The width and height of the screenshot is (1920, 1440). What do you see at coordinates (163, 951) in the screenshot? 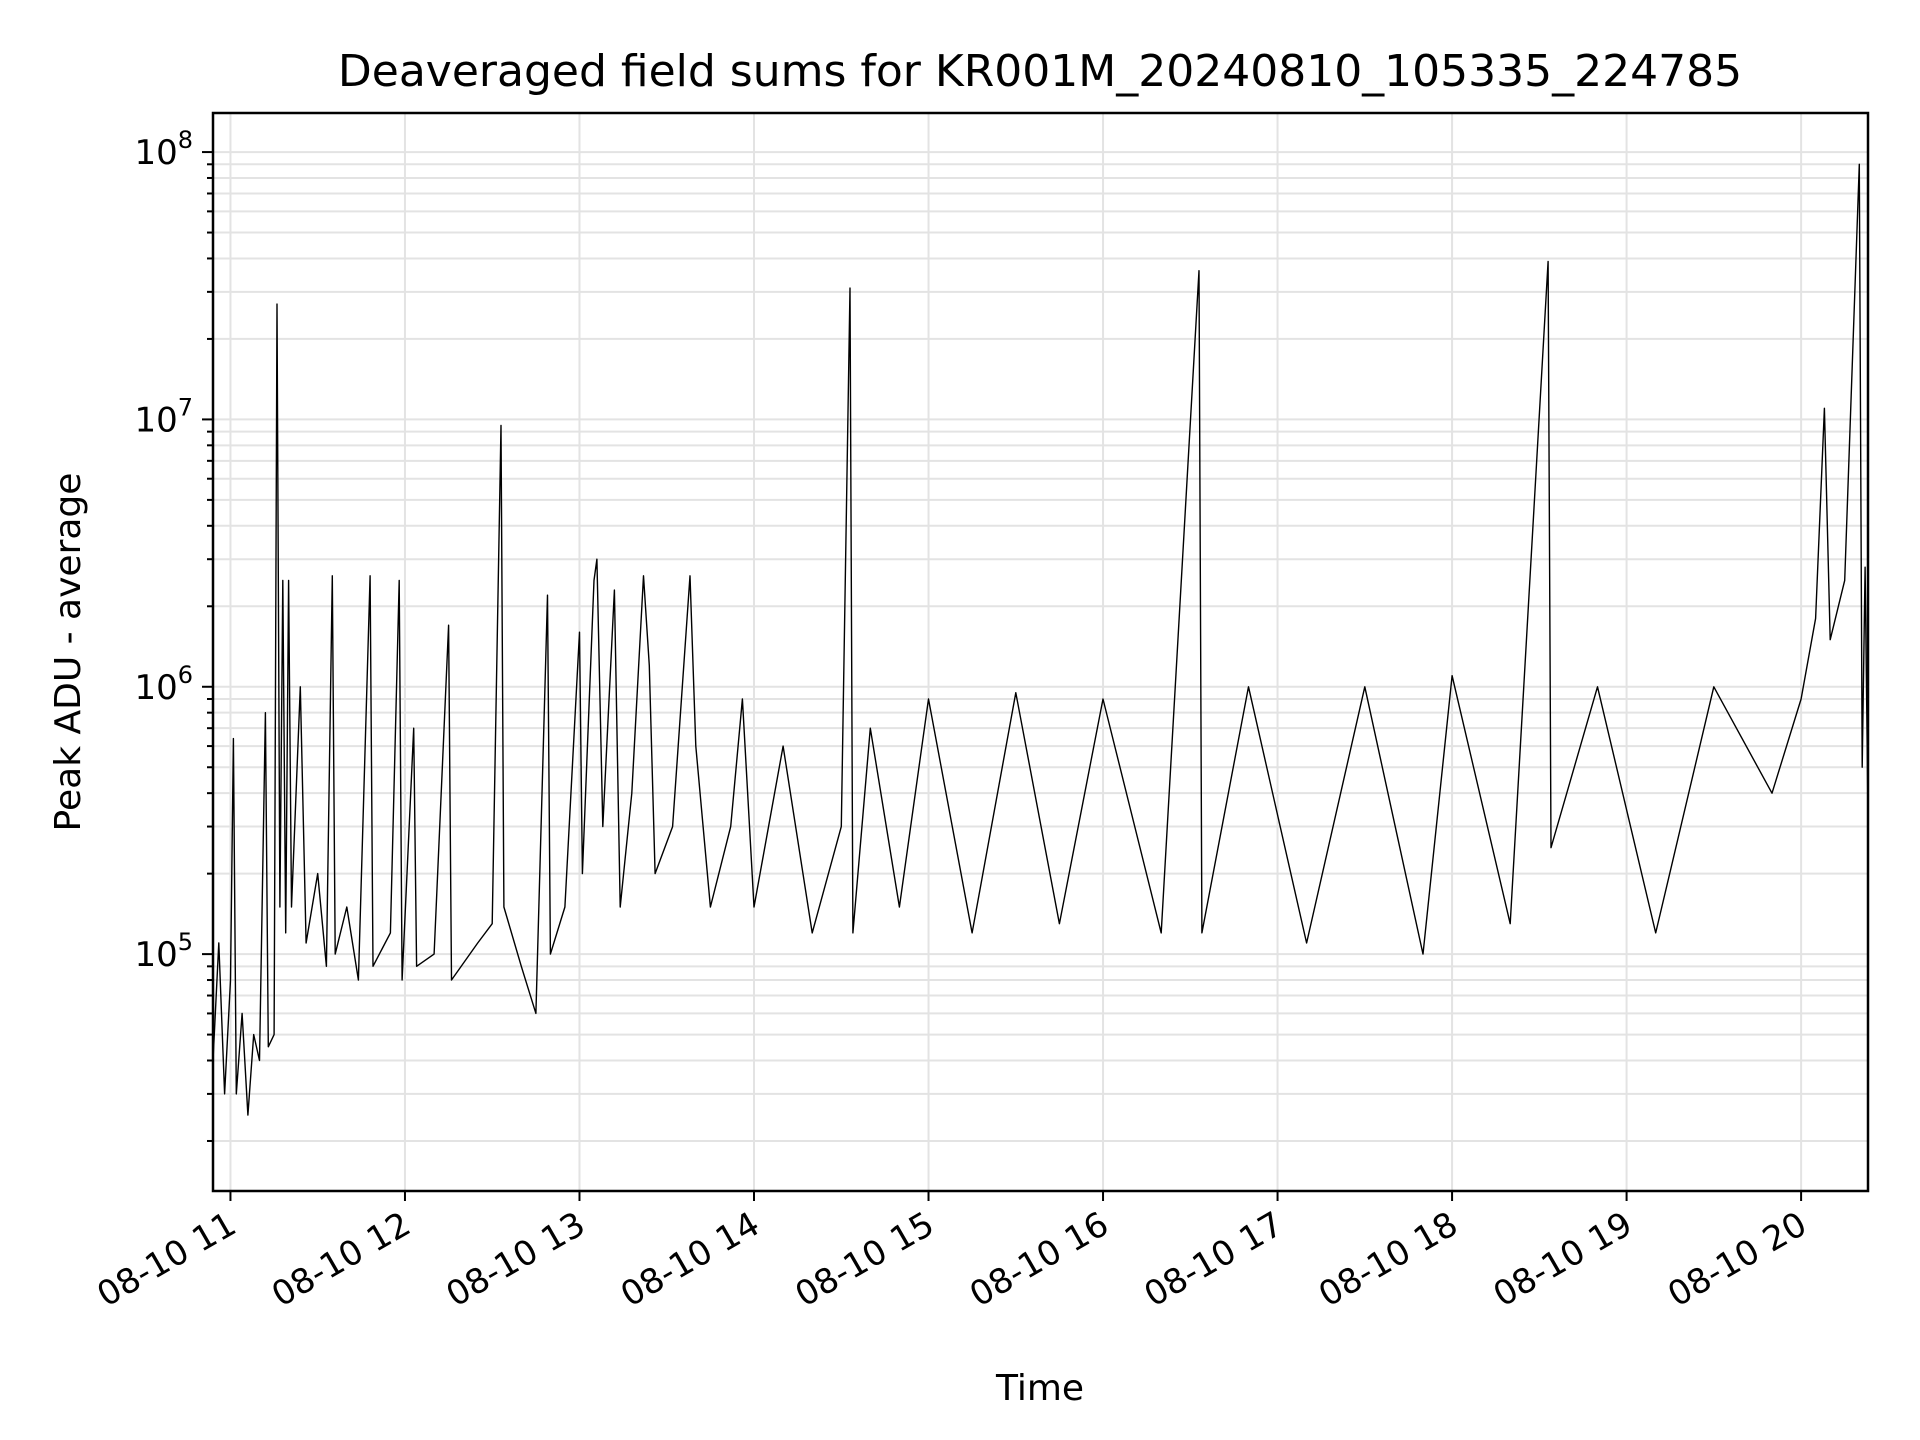
I see `y-tick-label: 10⁵` at bounding box center [163, 951].